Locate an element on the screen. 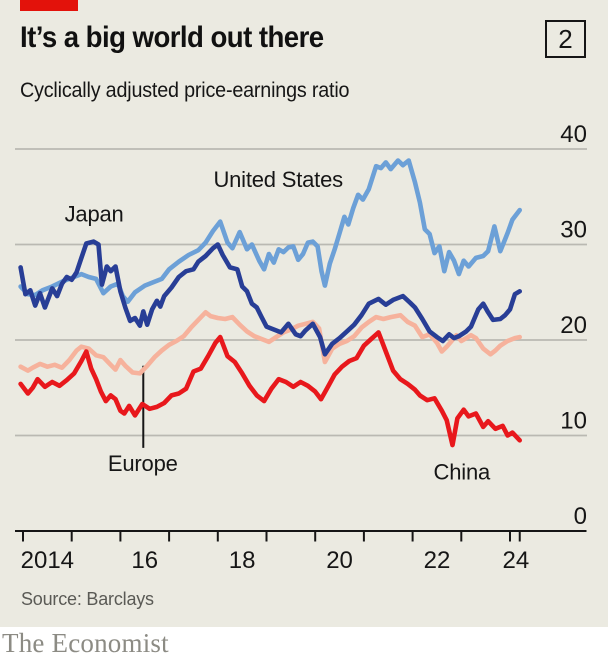  red-banner is located at coordinates (49, 5).